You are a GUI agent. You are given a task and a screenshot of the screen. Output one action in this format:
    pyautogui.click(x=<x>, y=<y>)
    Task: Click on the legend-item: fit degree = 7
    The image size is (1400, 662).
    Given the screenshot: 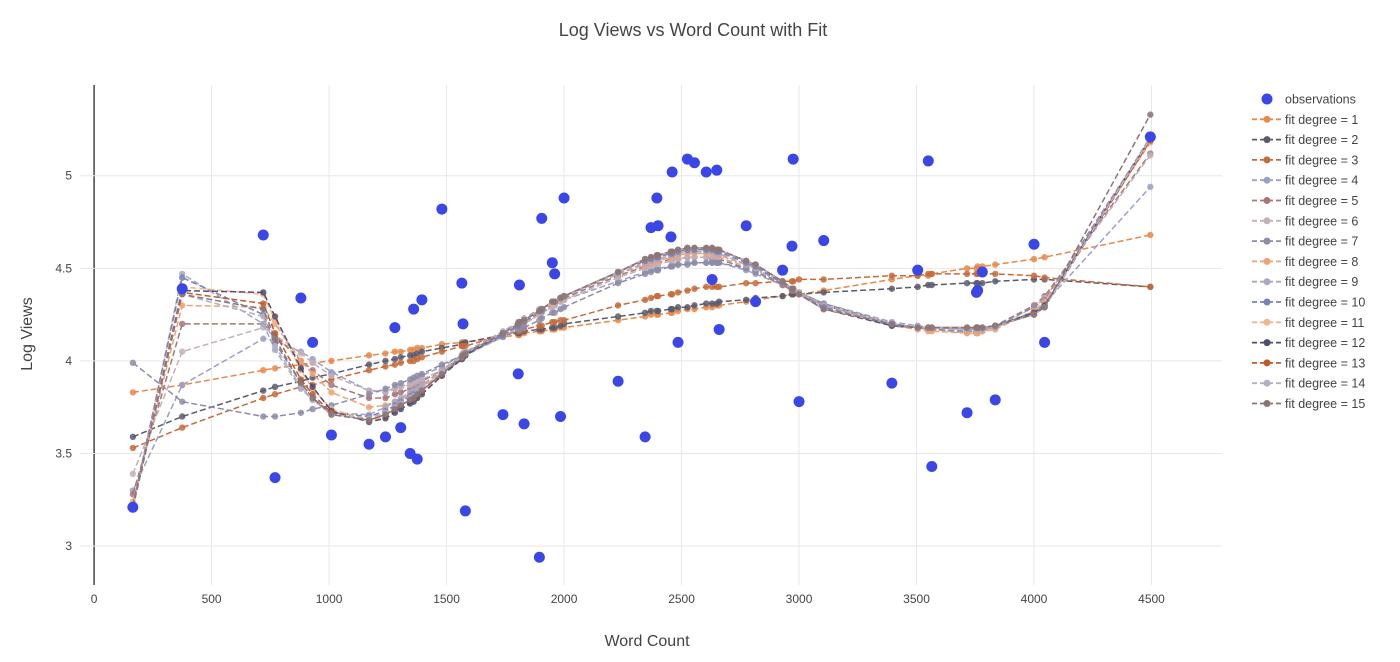 What is the action you would take?
    pyautogui.click(x=1305, y=242)
    